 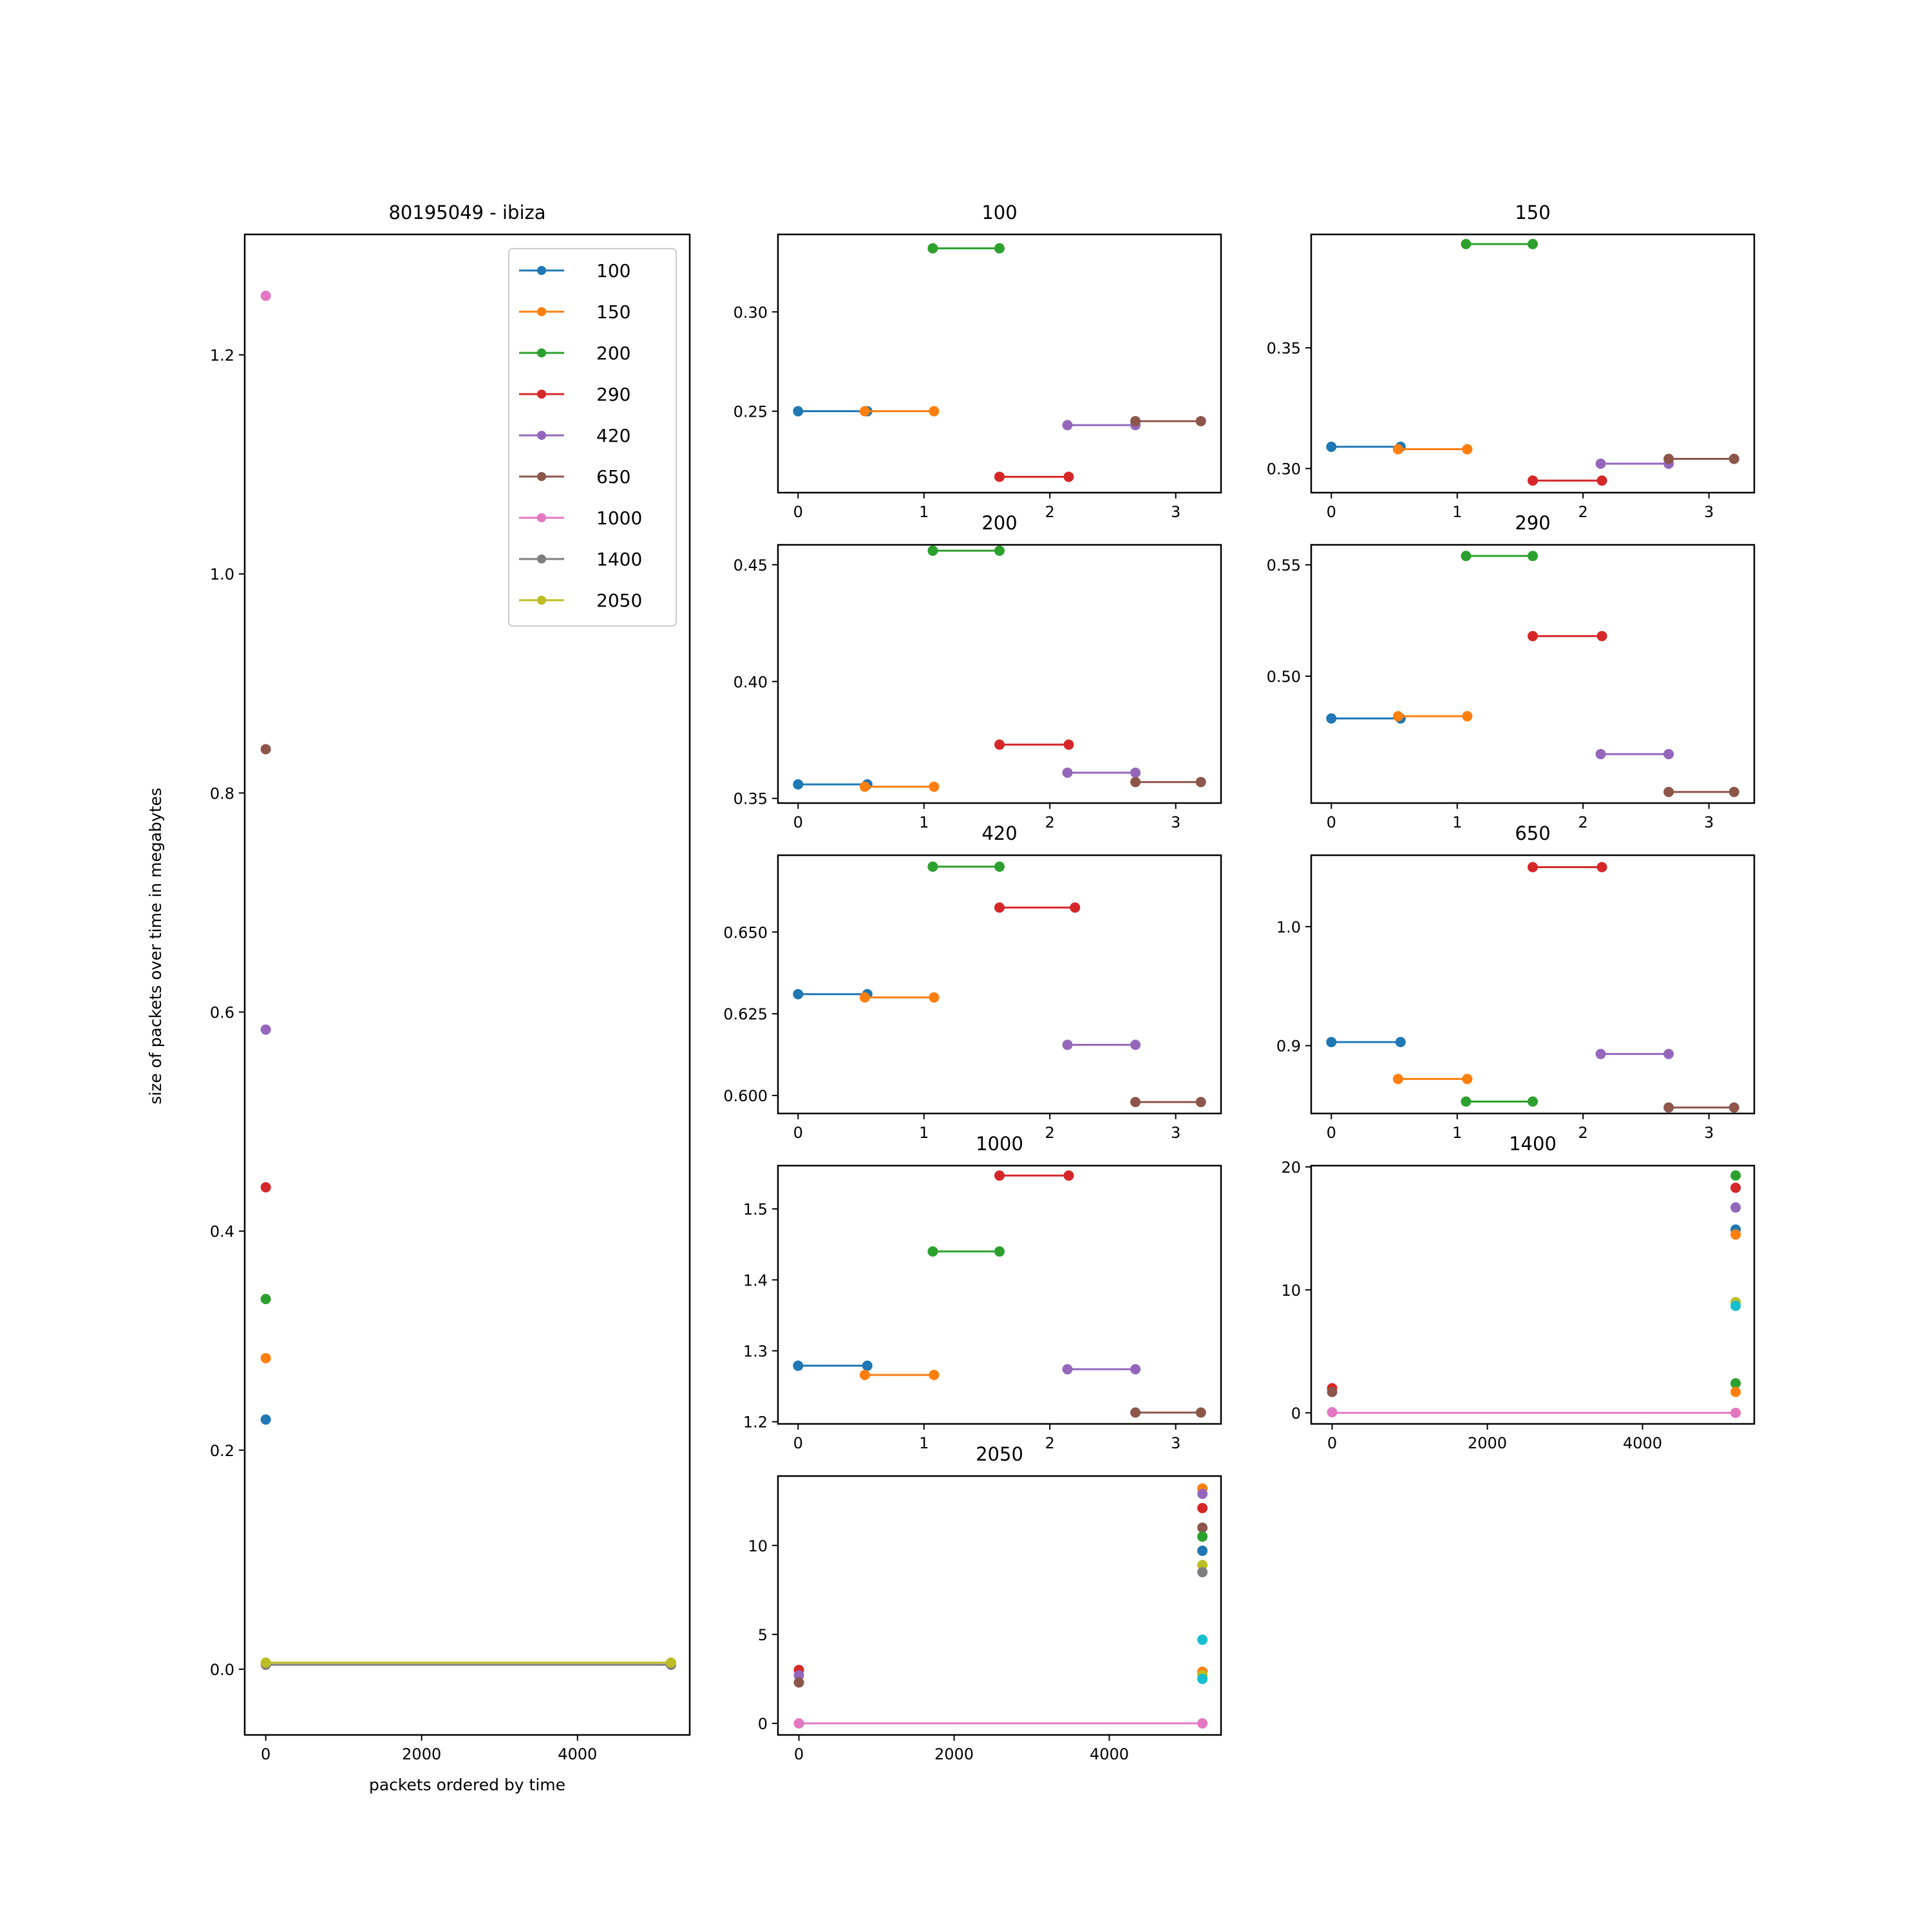 I want to click on y-tick-label: 0.45, so click(x=751, y=565).